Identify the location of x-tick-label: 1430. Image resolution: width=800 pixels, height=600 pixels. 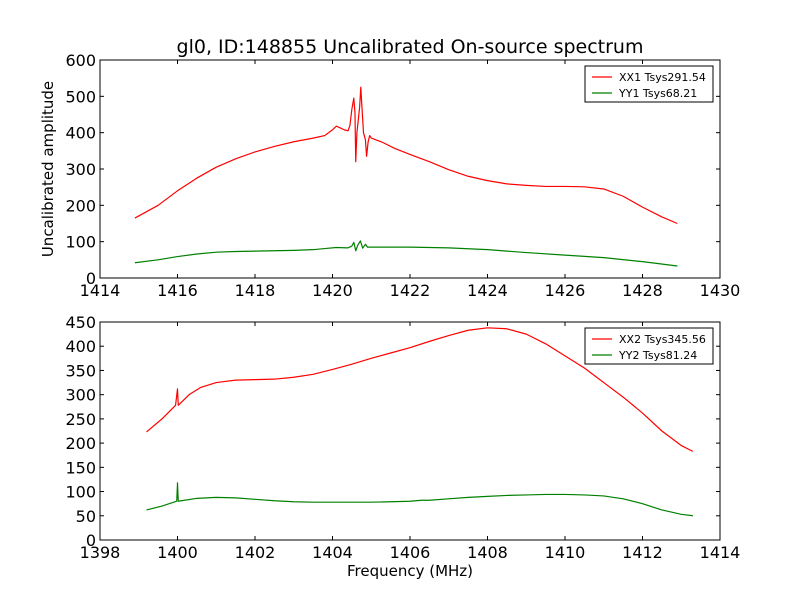
(720, 290).